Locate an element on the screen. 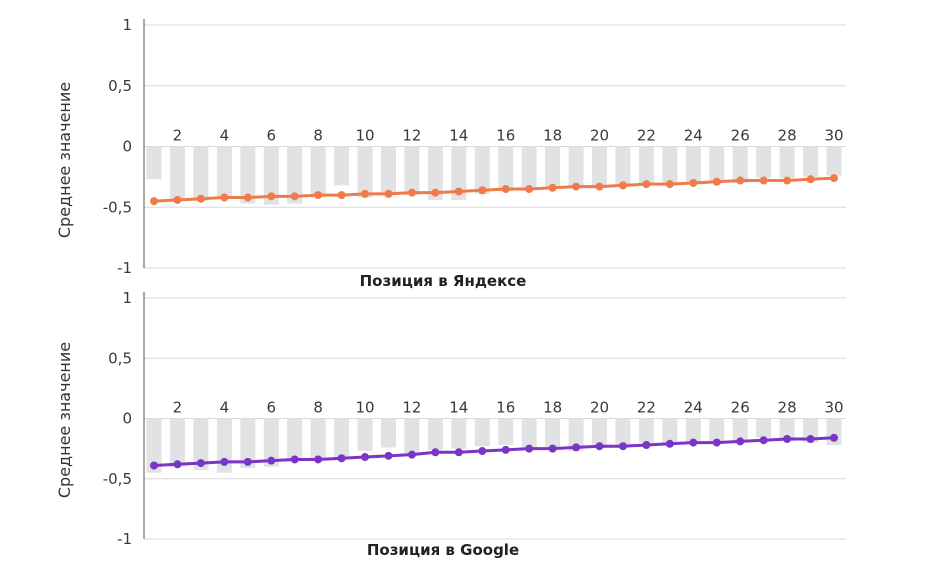 This screenshot has height=578, width=928. chart-1-xtick-label: 2 is located at coordinates (178, 408).